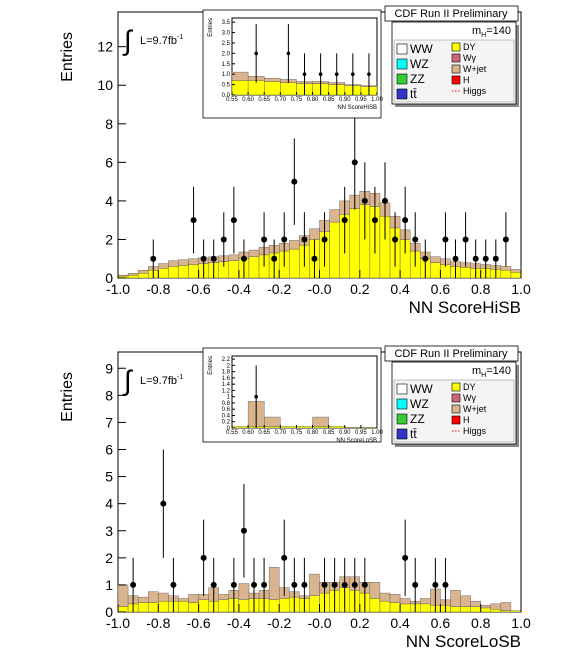 Image resolution: width=567 pixels, height=667 pixels. I want to click on y-tick-label: 4, so click(109, 201).